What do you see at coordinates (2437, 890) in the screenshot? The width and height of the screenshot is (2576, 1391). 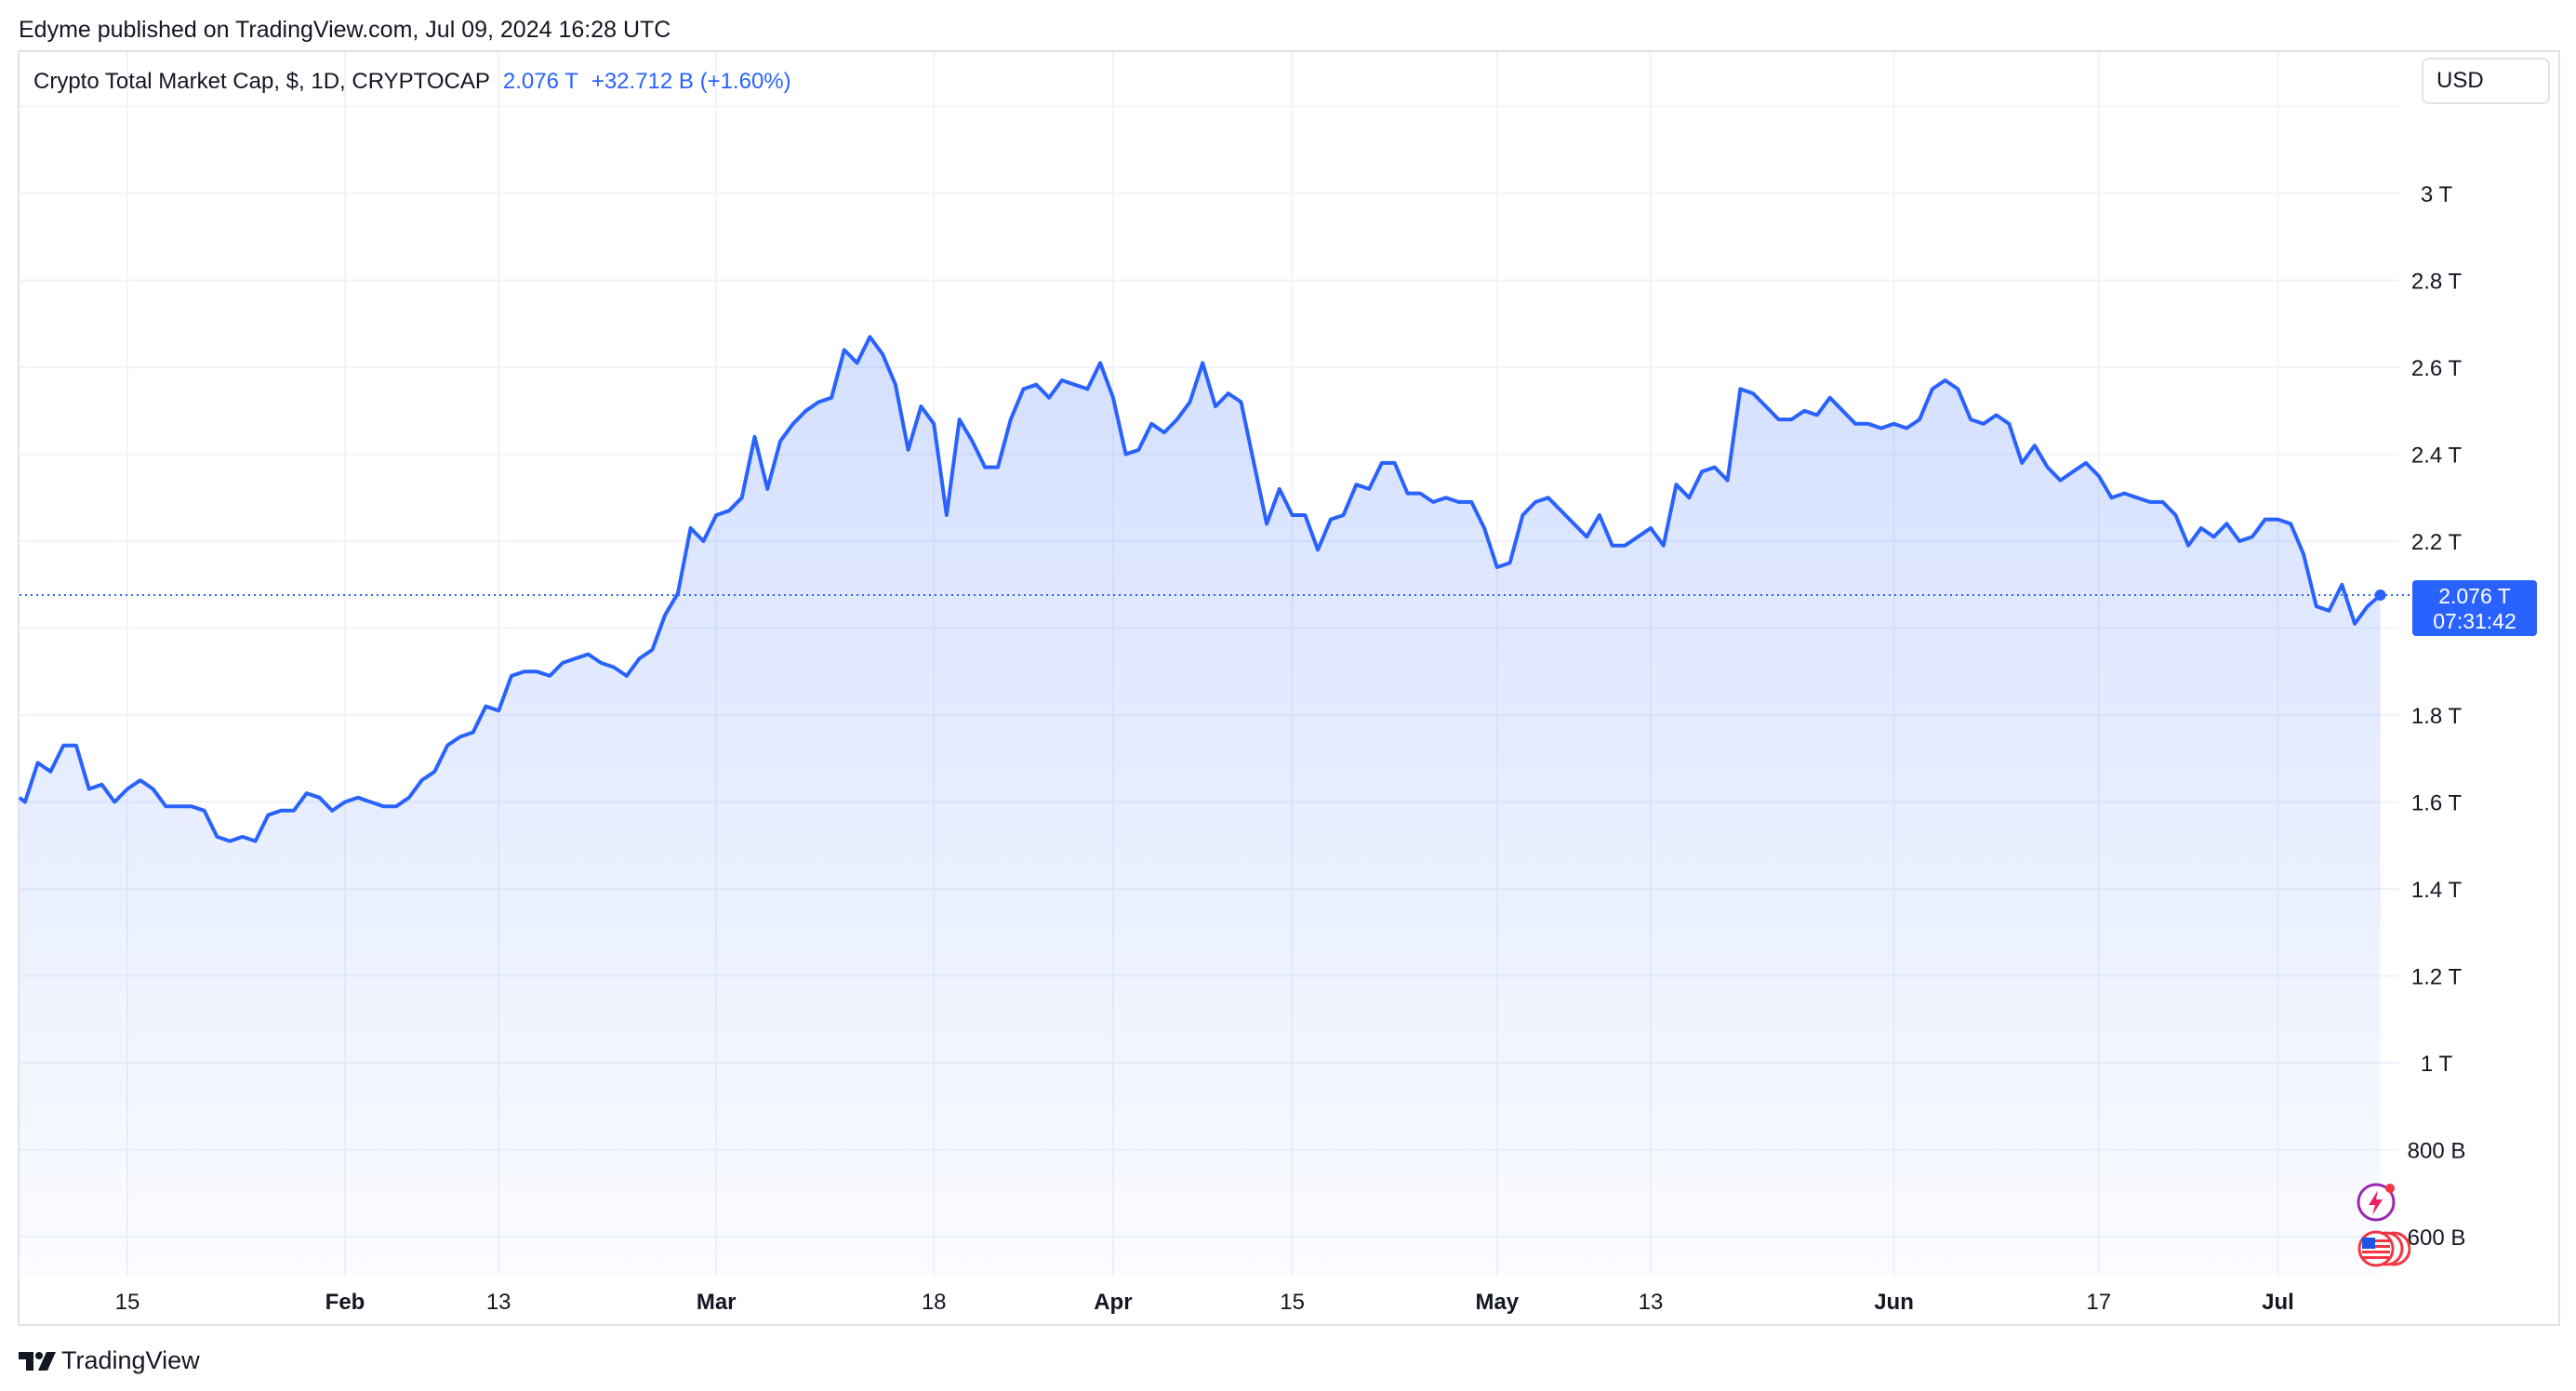 I see `y-tick-label: 1.4 T` at bounding box center [2437, 890].